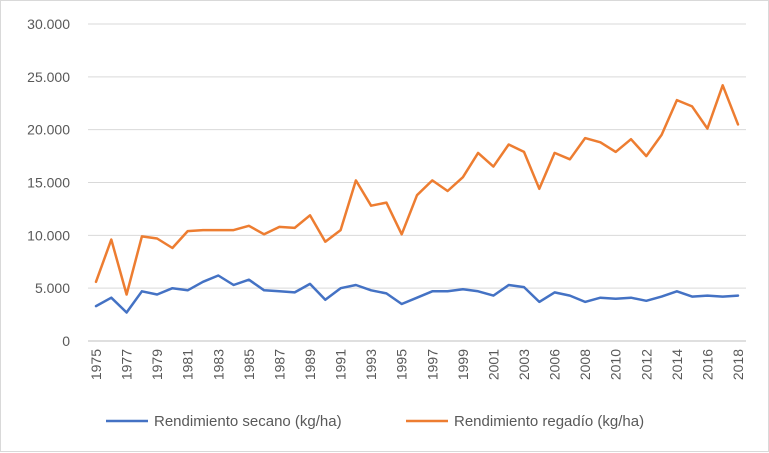 Image resolution: width=769 pixels, height=453 pixels. What do you see at coordinates (402, 364) in the screenshot?
I see `x-tick-label: 1995` at bounding box center [402, 364].